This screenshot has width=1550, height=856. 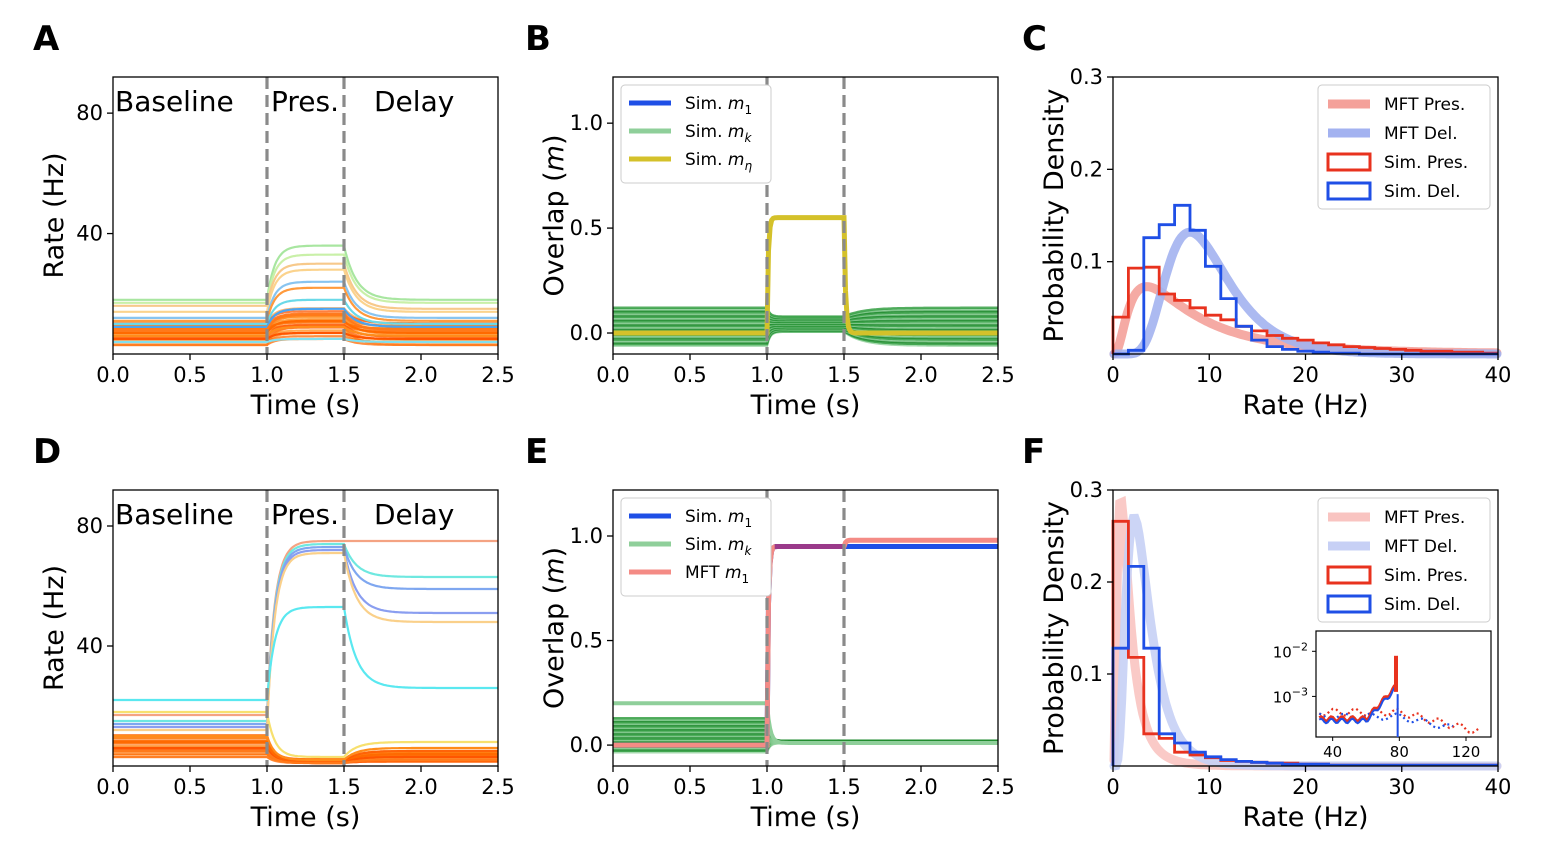 What do you see at coordinates (1357, 703) in the screenshot?
I see `inset-pres-sim` at bounding box center [1357, 703].